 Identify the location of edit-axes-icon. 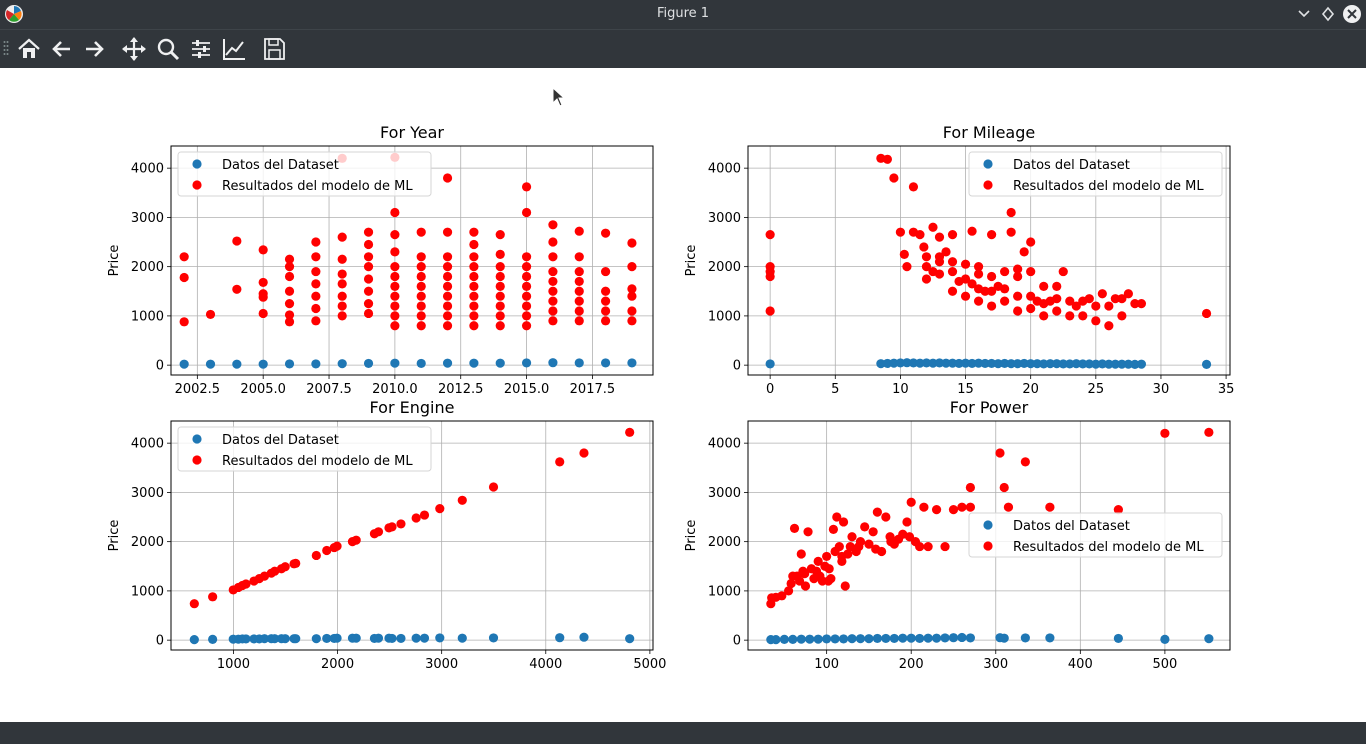
(234, 49).